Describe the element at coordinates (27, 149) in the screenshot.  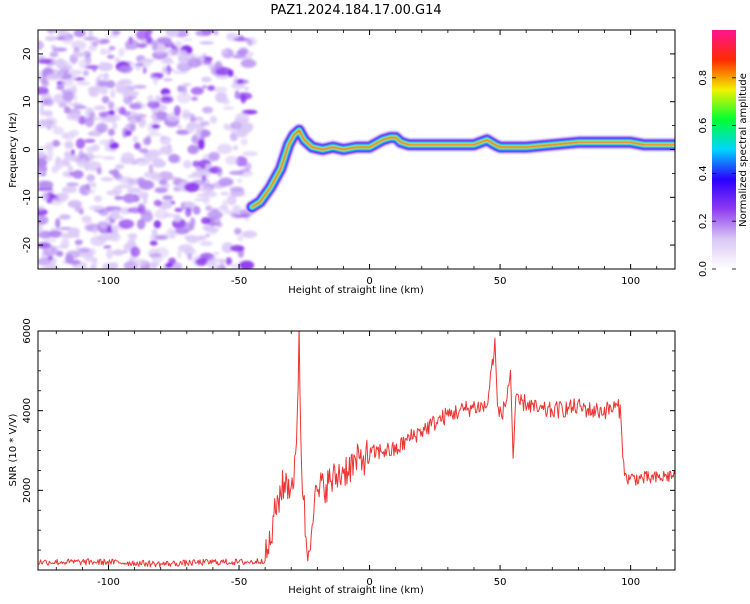
I see `y-tick-label: 0` at that location.